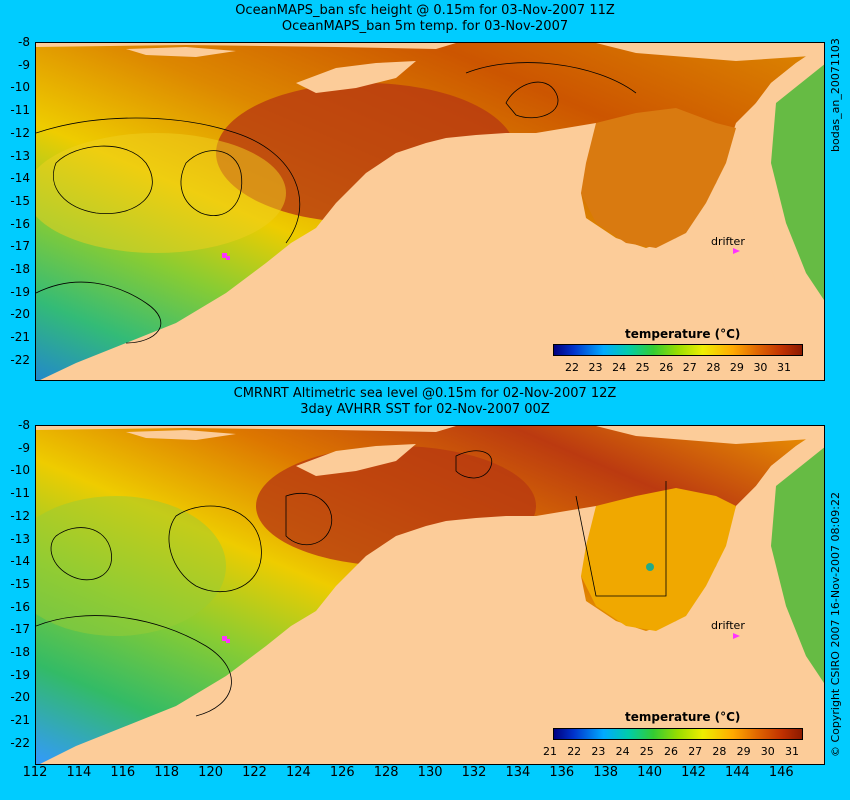  I want to click on colorbar-tick: 21, so click(550, 751).